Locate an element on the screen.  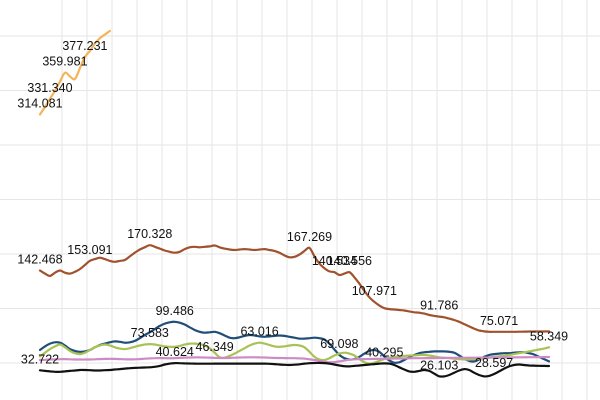
data-label: 28.597 is located at coordinates (494, 363).